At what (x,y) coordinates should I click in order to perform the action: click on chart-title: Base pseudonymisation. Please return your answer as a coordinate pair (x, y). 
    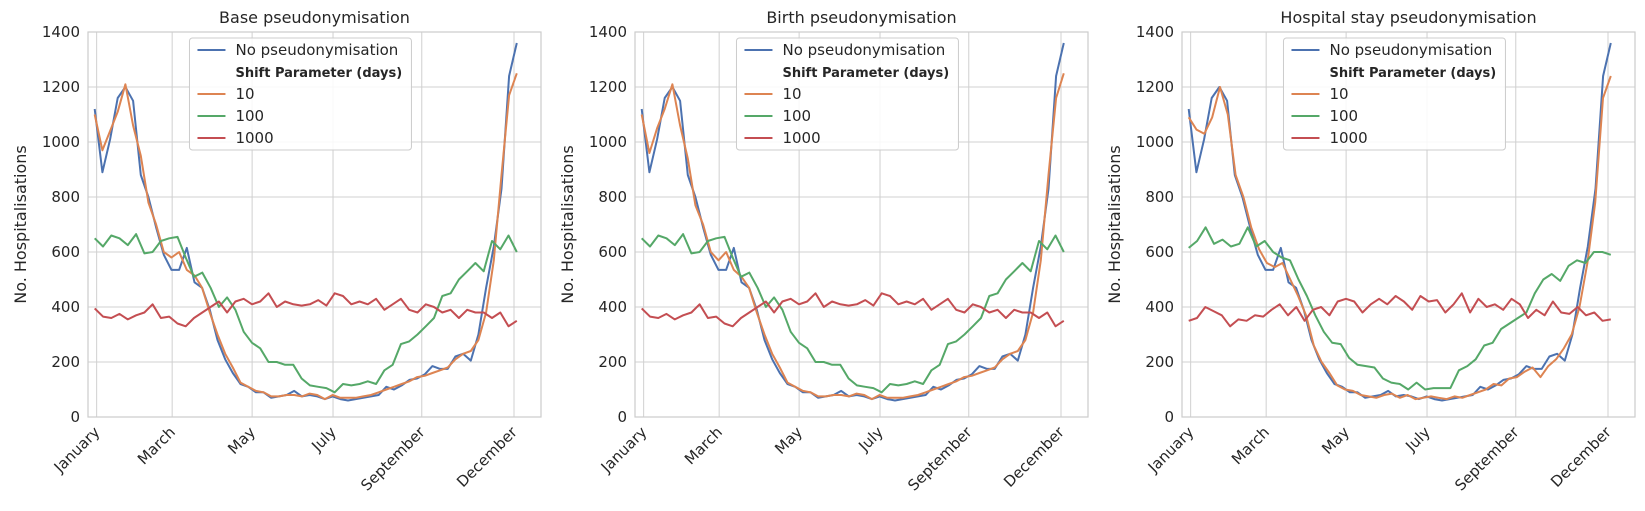
    Looking at the image, I should click on (314, 17).